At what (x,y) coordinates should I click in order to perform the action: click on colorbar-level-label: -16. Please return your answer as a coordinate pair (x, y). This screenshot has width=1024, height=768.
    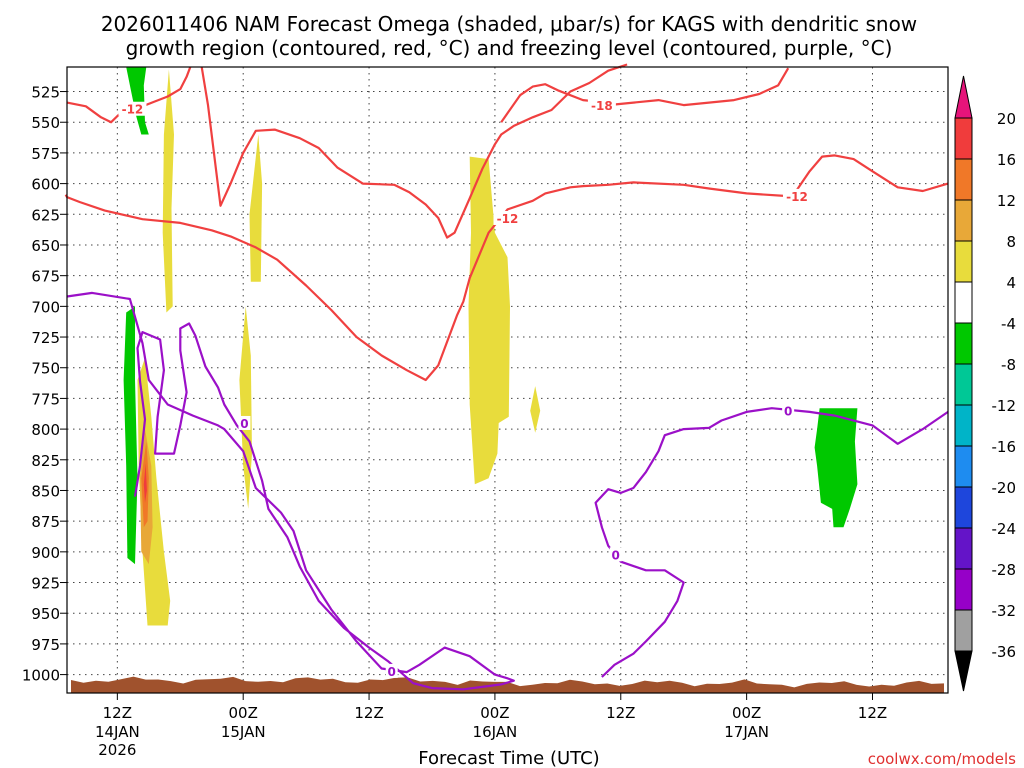
    Looking at the image, I should click on (1004, 447).